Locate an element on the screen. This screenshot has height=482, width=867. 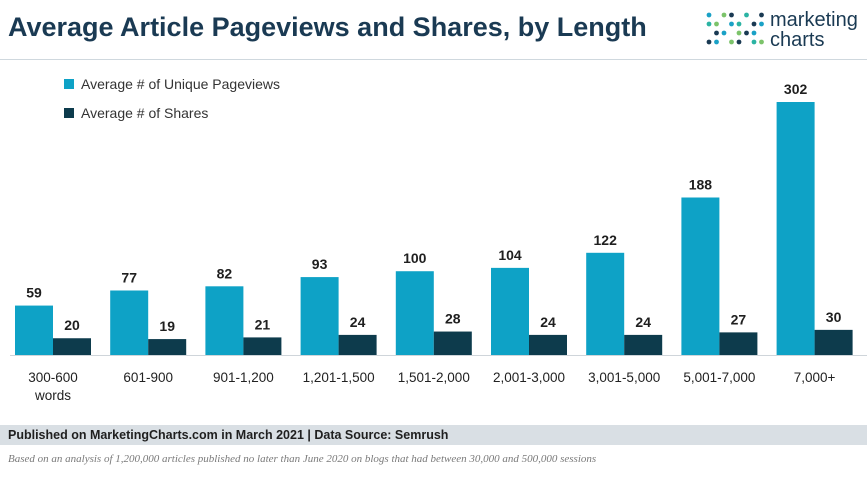
data-label-shares-1: 19 is located at coordinates (167, 326).